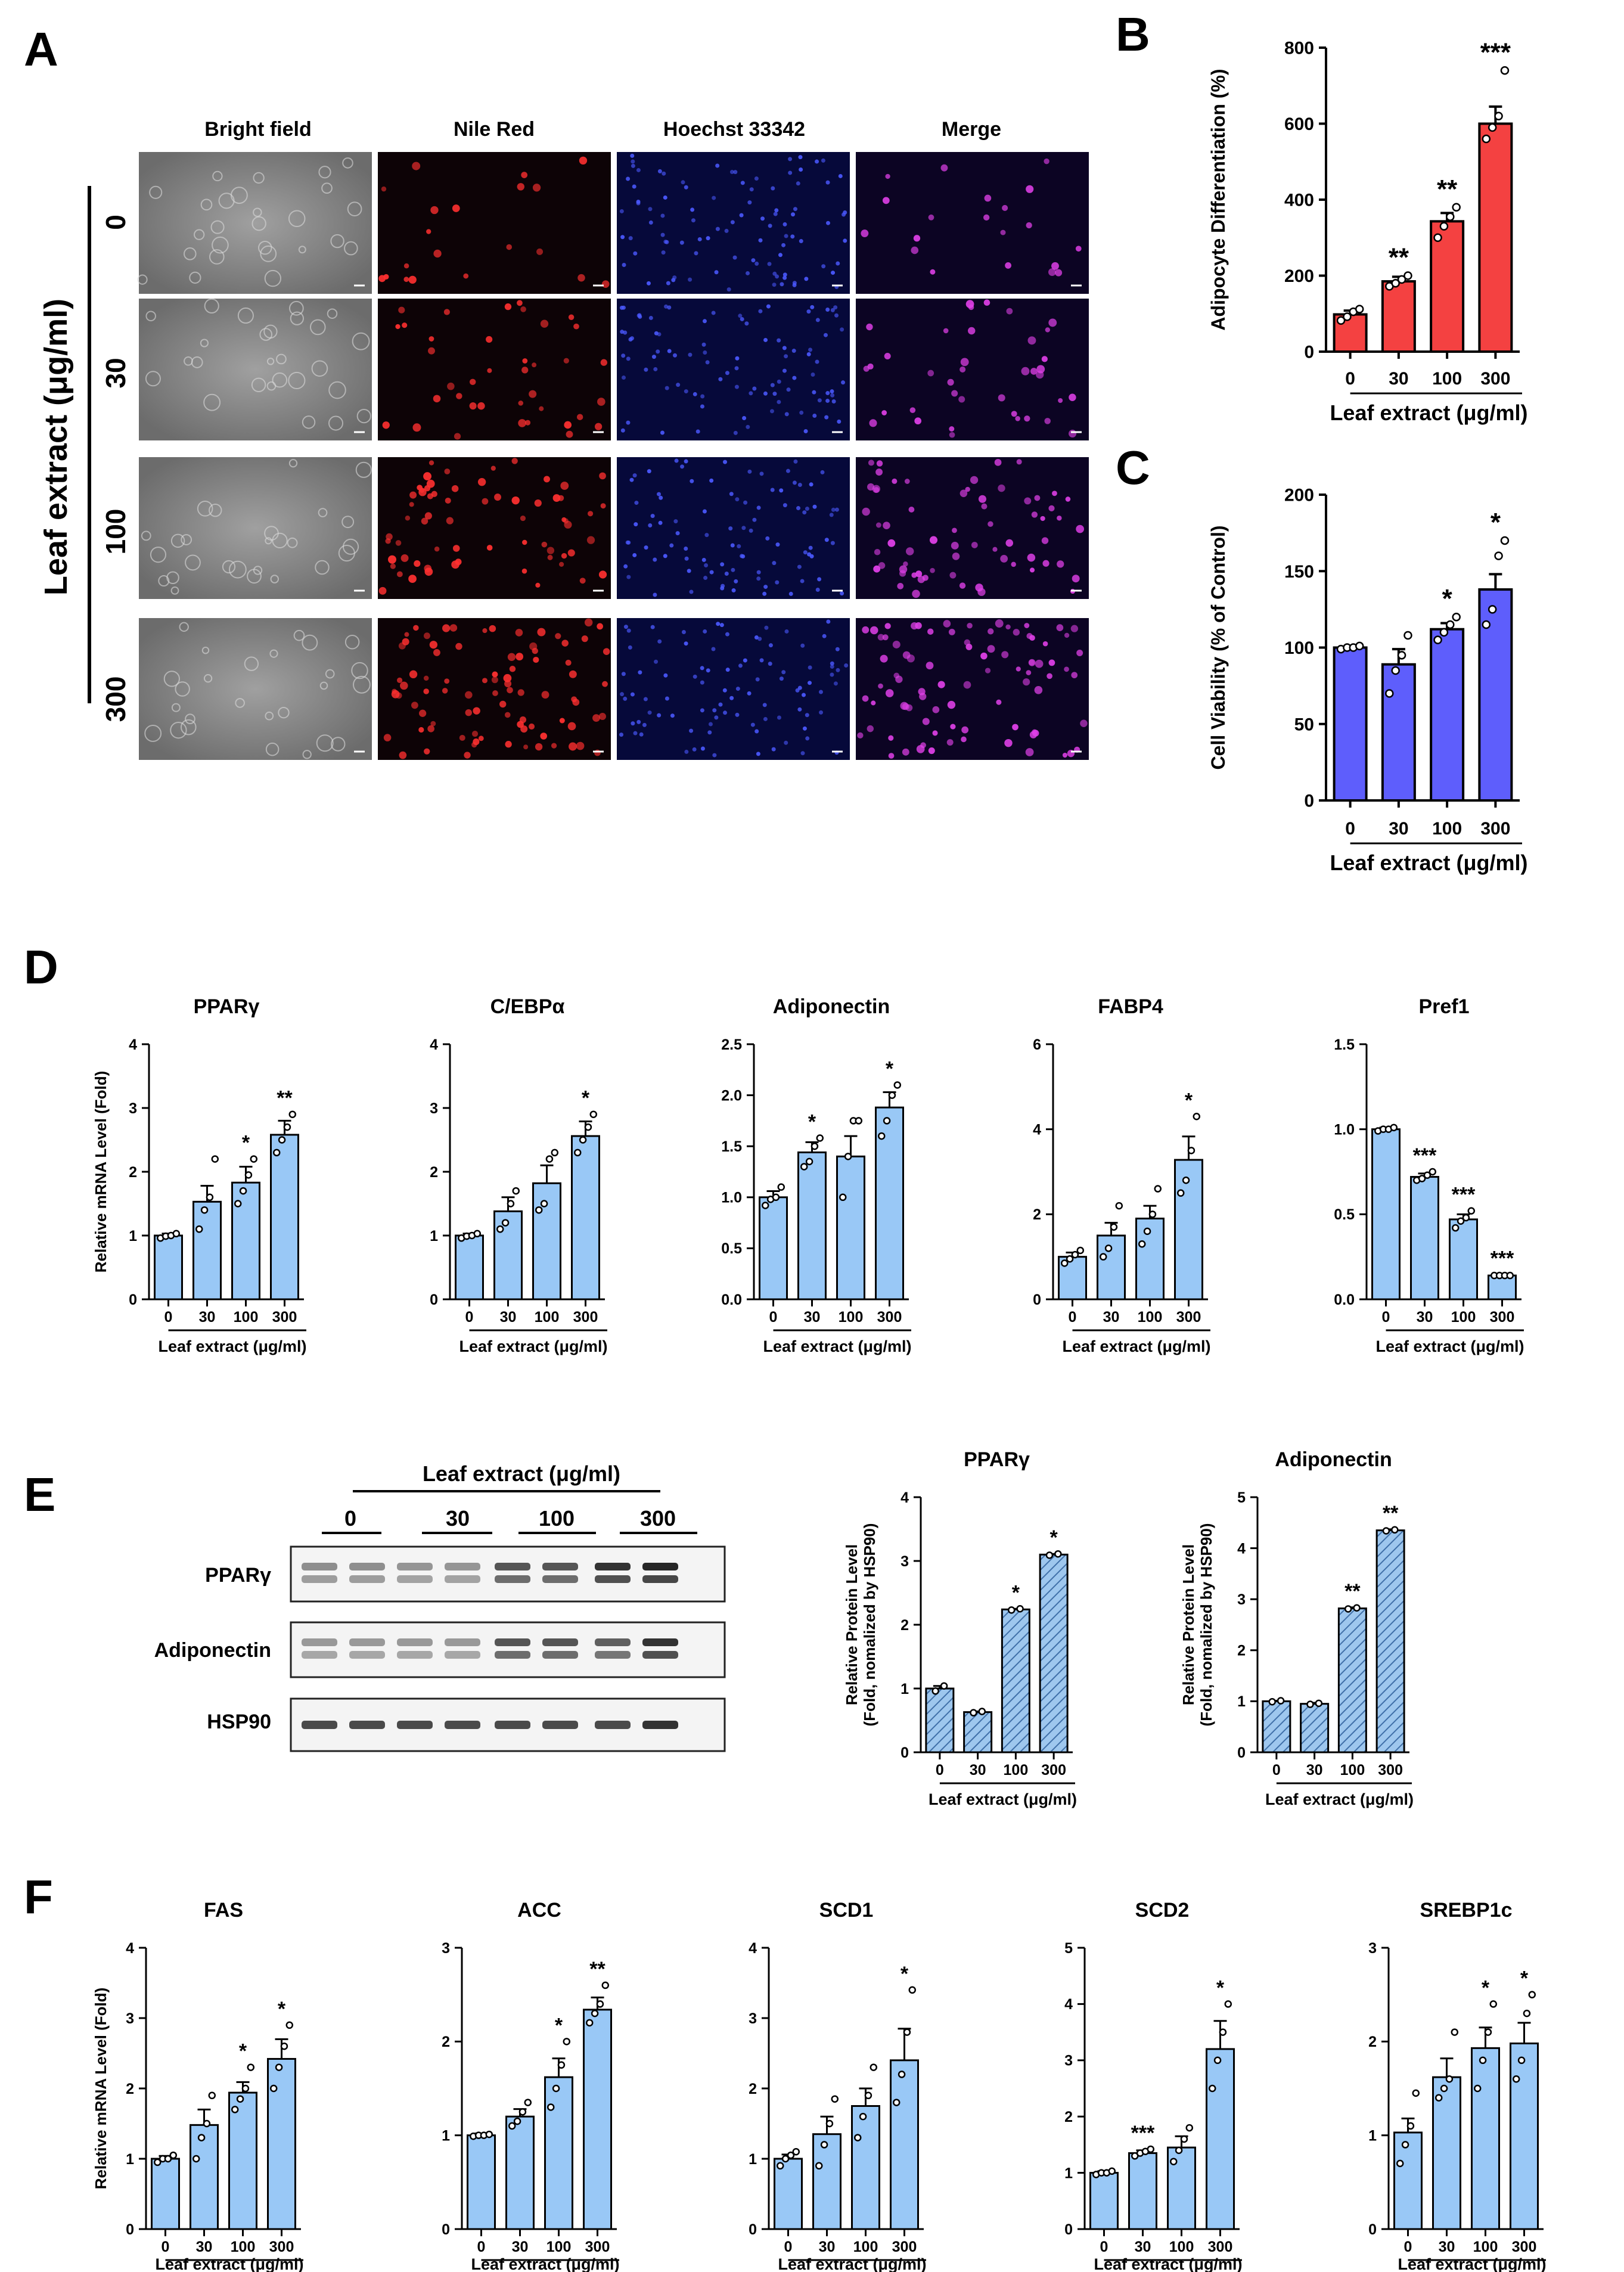 This screenshot has height=2272, width=1624. What do you see at coordinates (1241, 1549) in the screenshot?
I see `y-tick-label: 4` at bounding box center [1241, 1549].